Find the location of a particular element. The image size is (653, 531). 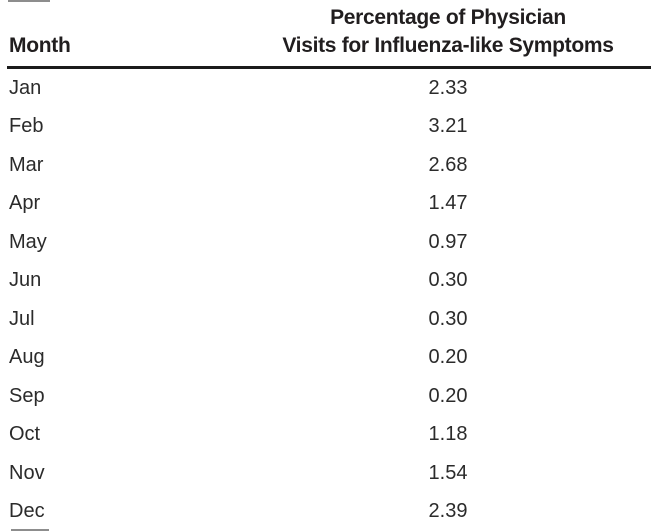

value-cell: 2.39 is located at coordinates (448, 511).